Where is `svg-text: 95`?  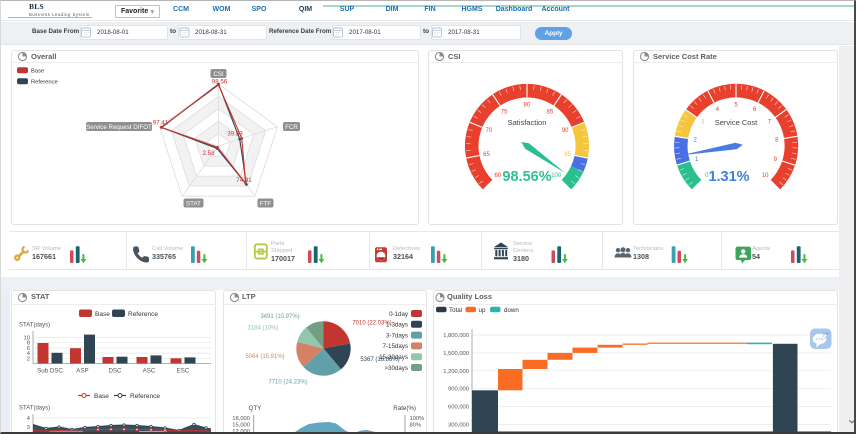
svg-text: 95 is located at coordinates (567, 155).